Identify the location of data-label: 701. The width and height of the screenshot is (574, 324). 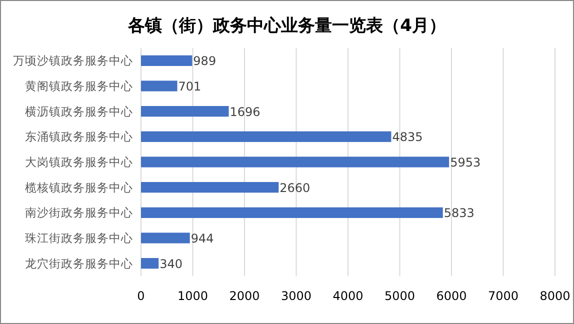
(190, 87).